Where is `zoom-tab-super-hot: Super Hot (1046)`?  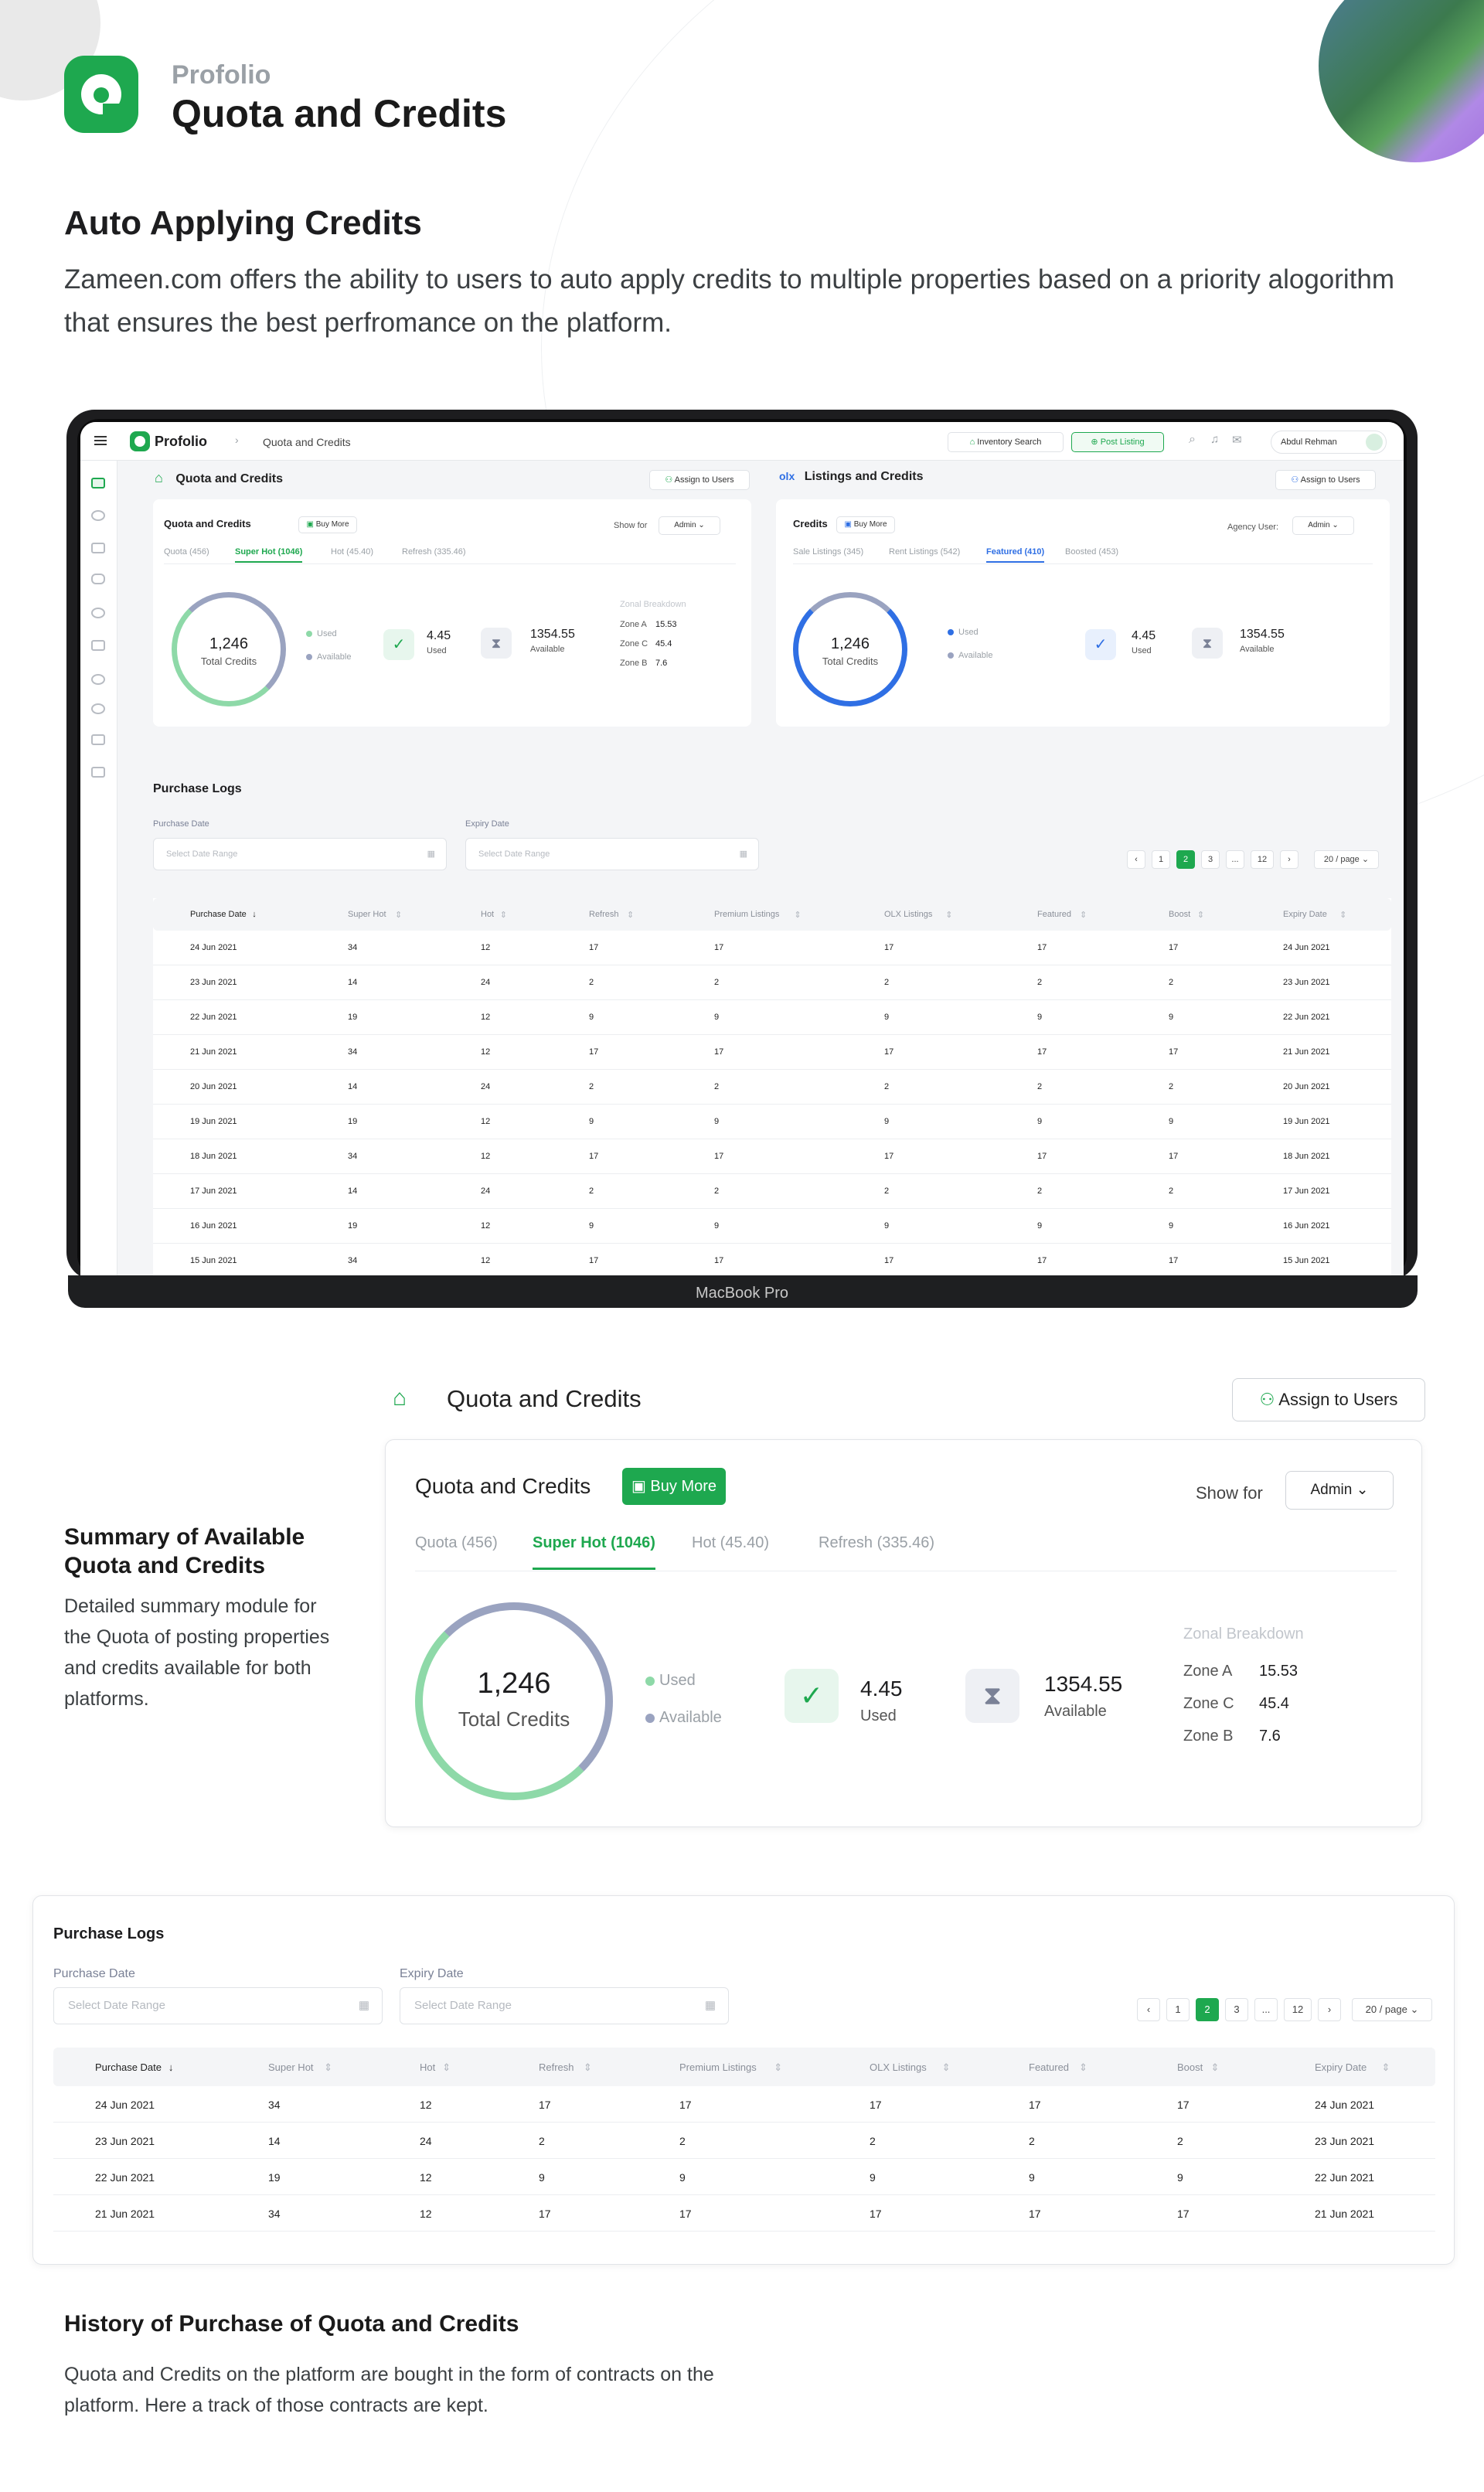 zoom-tab-super-hot: Super Hot (1046) is located at coordinates (594, 1552).